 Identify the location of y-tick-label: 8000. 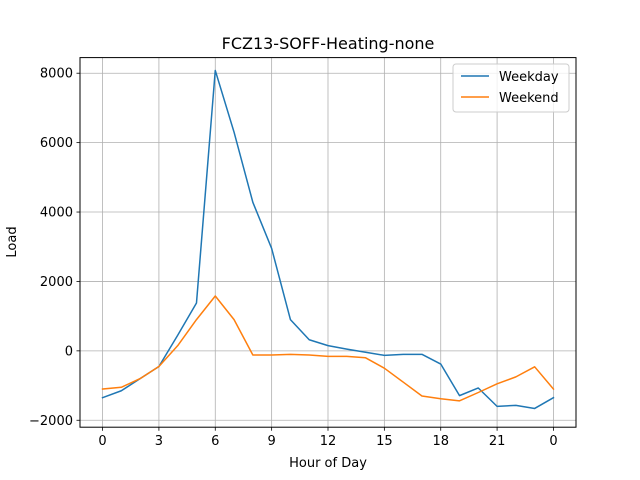
(56, 74).